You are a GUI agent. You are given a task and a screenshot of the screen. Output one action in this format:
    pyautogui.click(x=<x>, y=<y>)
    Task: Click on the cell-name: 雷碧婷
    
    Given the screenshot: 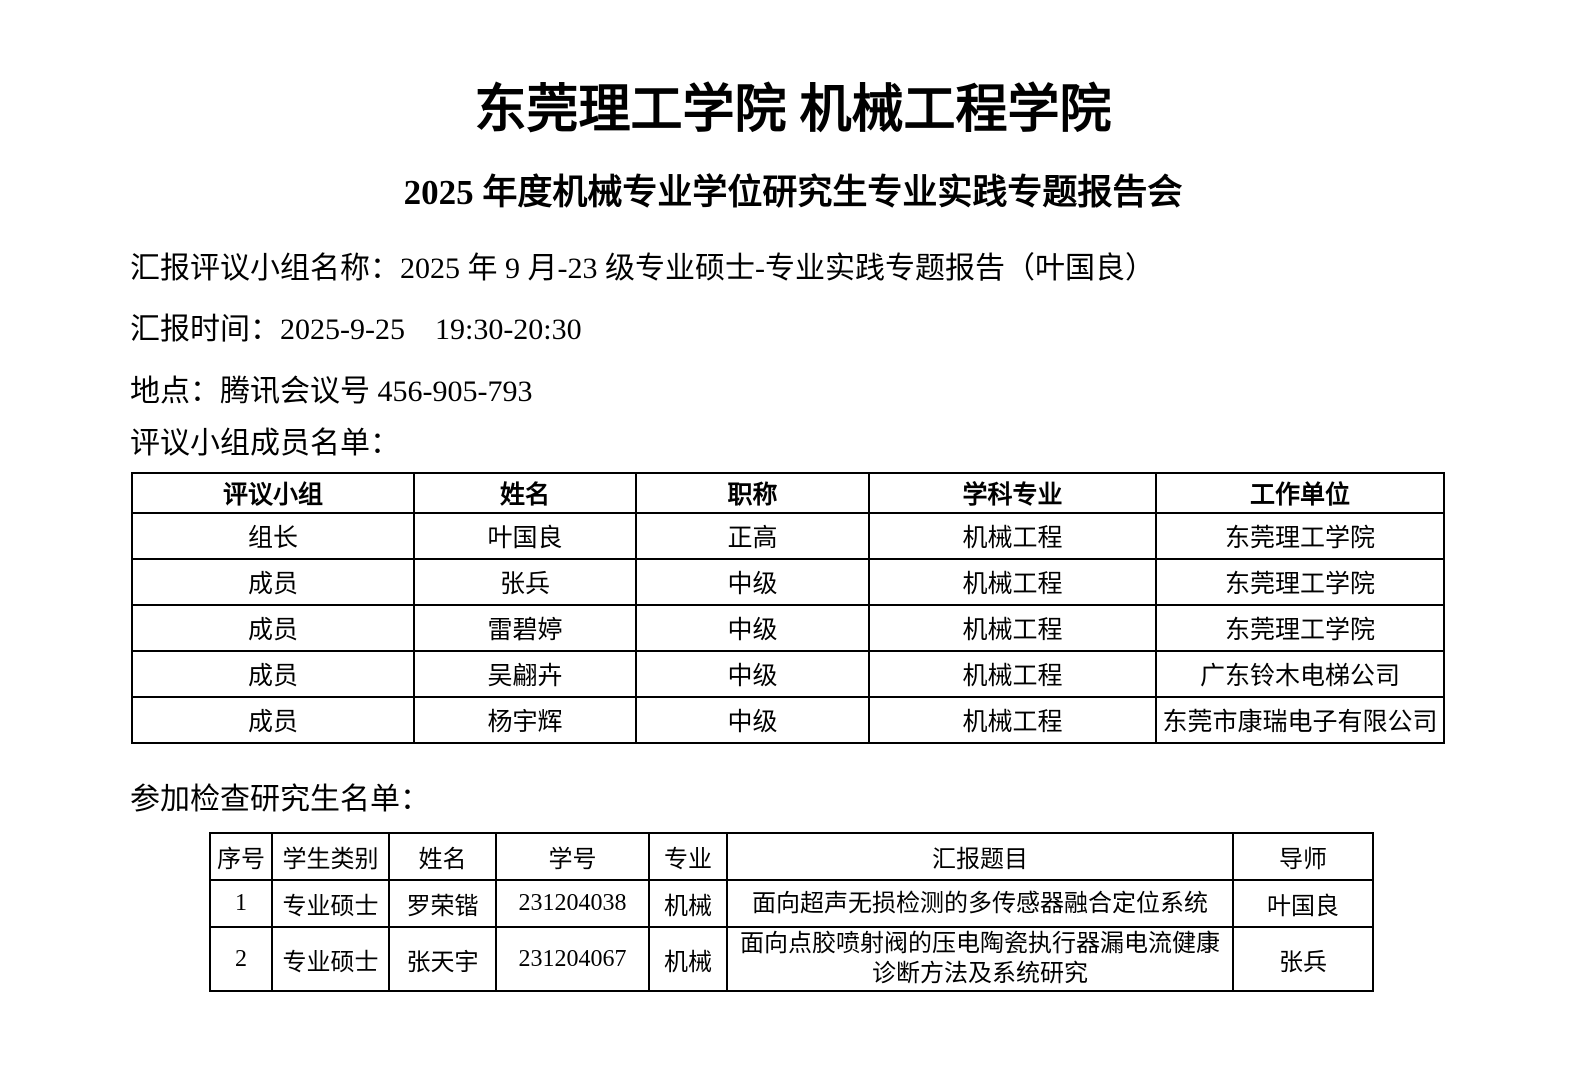 What is the action you would take?
    pyautogui.click(x=525, y=628)
    